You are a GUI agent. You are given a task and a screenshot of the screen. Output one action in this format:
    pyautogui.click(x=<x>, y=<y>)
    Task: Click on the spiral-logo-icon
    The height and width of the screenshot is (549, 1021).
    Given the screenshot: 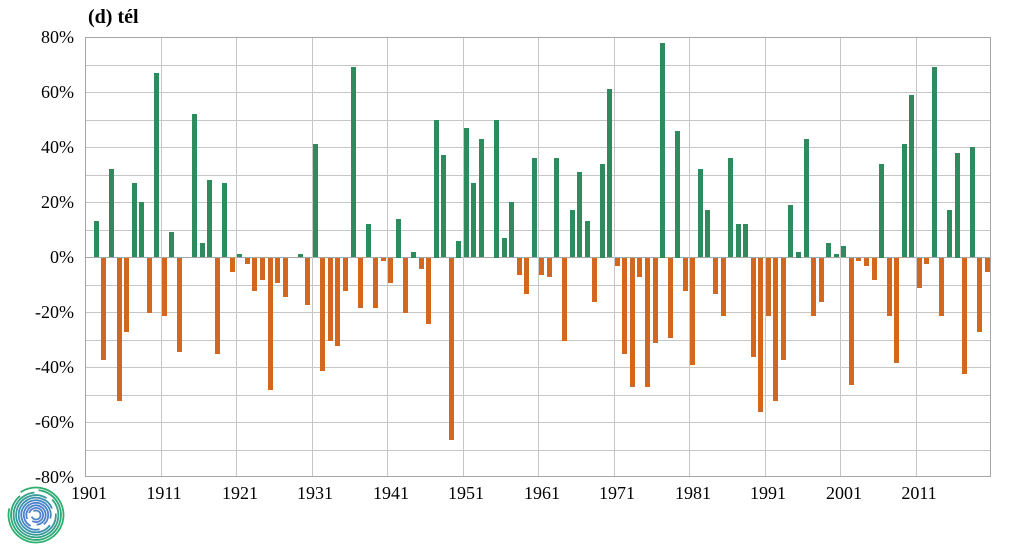 What is the action you would take?
    pyautogui.click(x=36, y=515)
    